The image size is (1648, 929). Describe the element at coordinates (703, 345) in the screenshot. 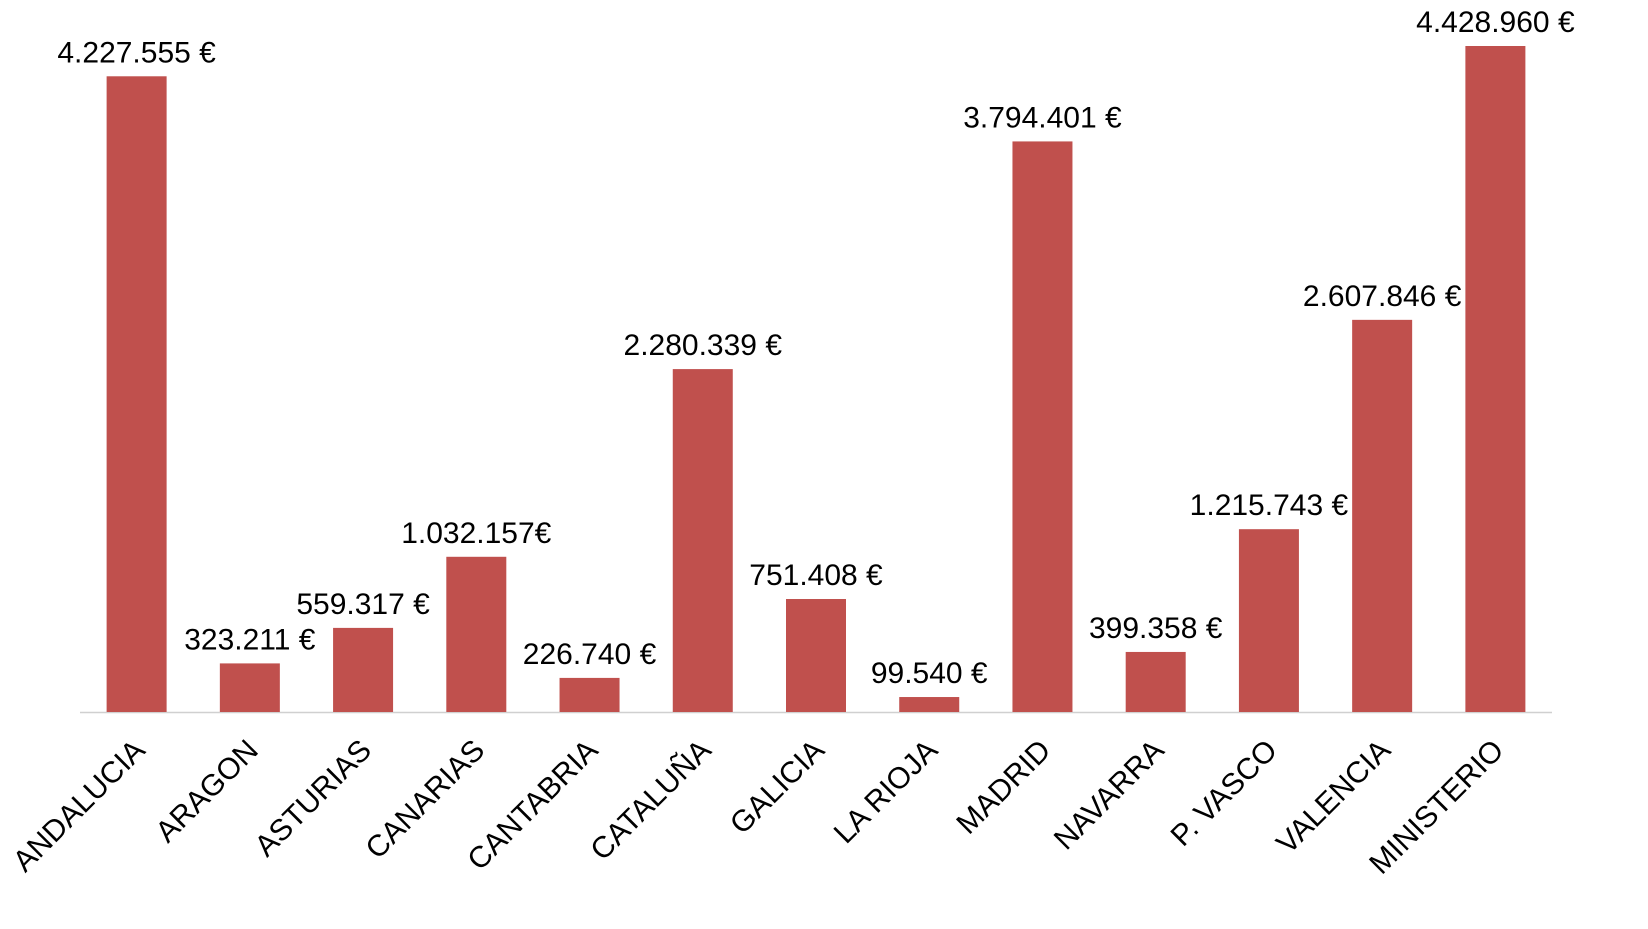

I see `data-label: 2.280.339 €` at that location.